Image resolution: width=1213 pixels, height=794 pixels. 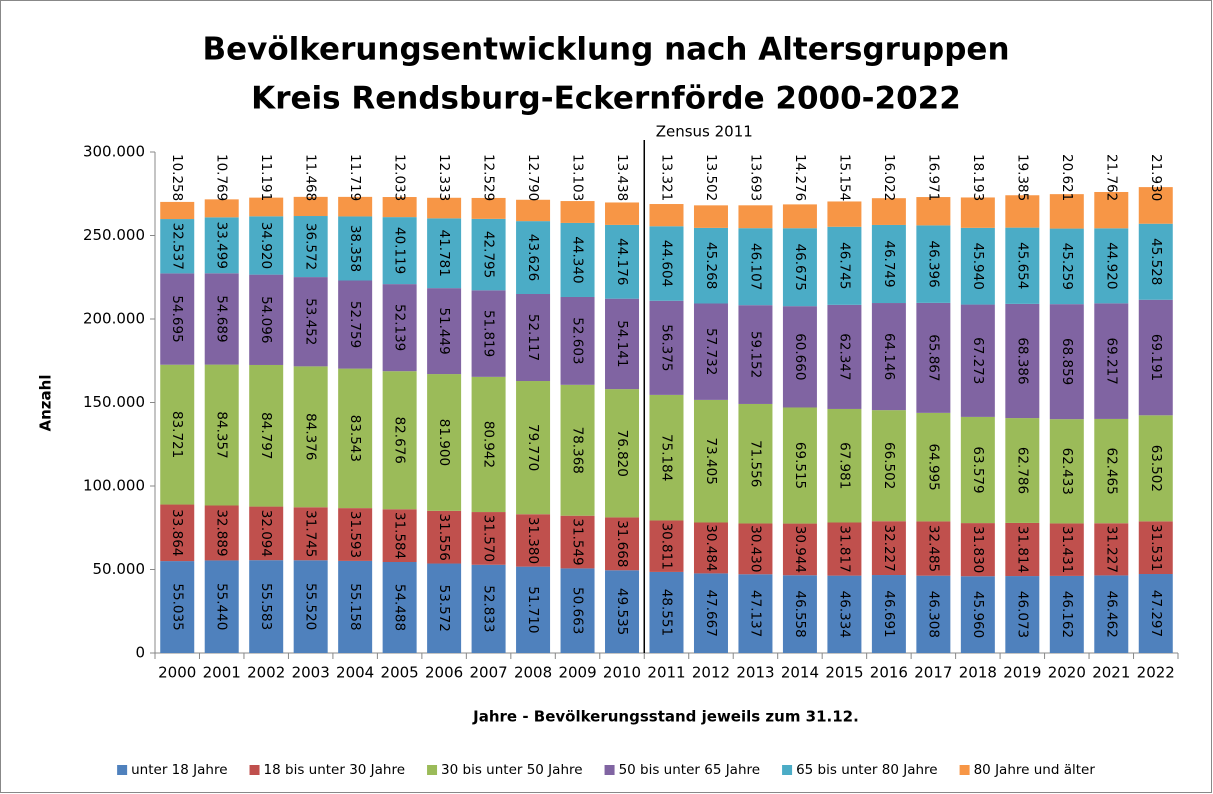 What do you see at coordinates (400, 440) in the screenshot?
I see `value-label: 82.676` at bounding box center [400, 440].